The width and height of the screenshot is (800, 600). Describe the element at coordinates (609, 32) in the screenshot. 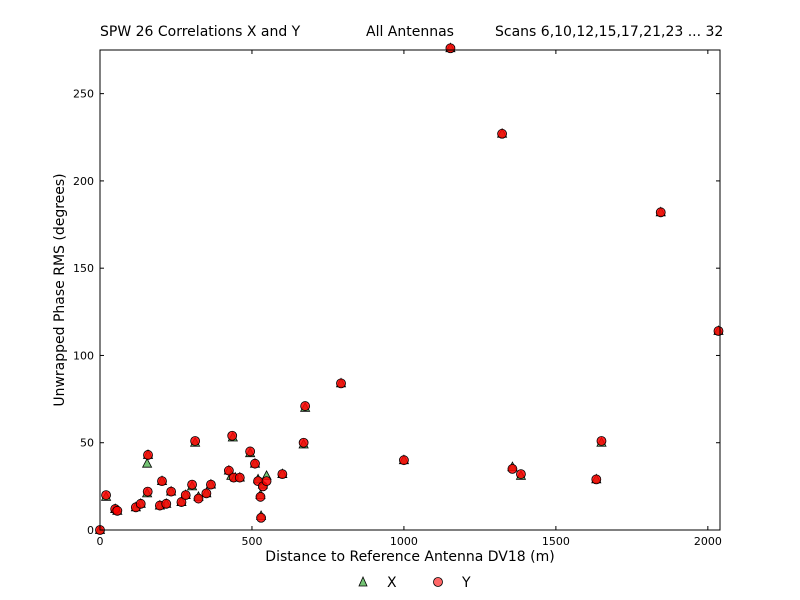

I see `chart-header-right: Scans 6,10,12,15,17,21,23 ... 32` at that location.